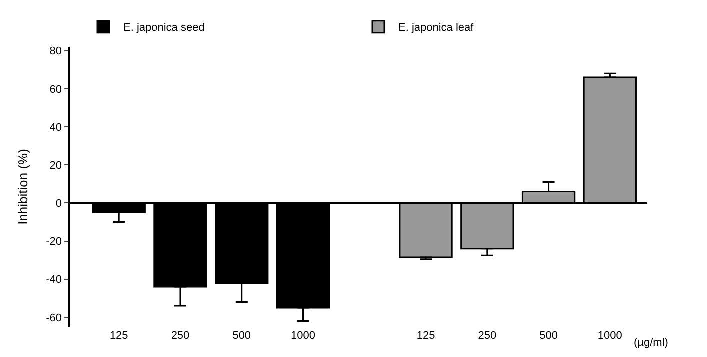 The width and height of the screenshot is (707, 357). I want to click on y-tick-label: 80, so click(56, 52).